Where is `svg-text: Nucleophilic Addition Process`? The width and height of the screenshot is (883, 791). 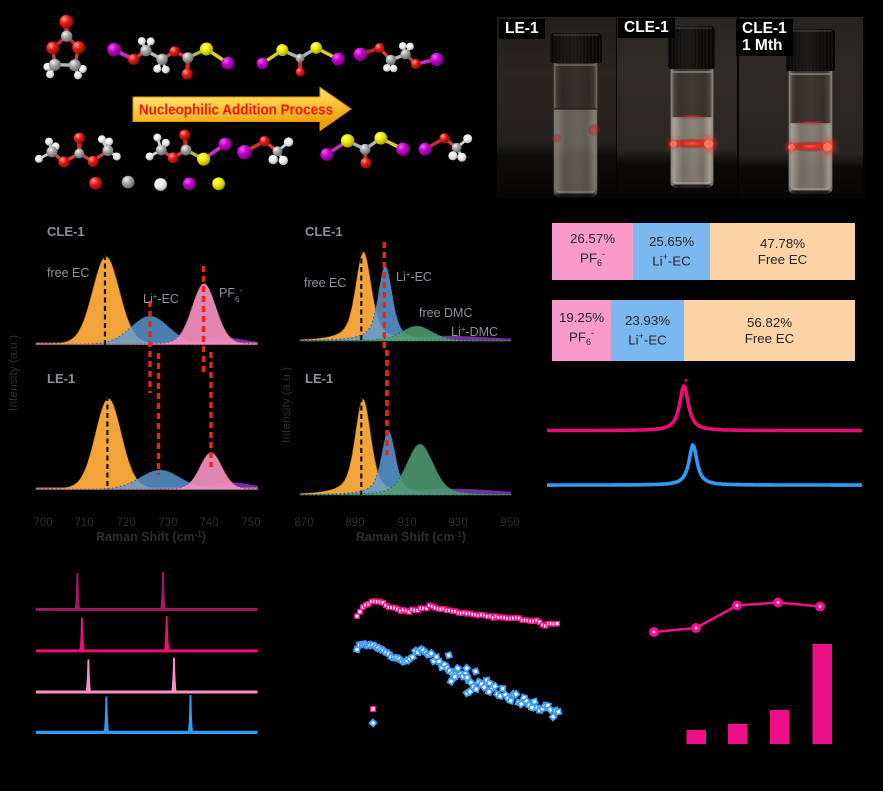
svg-text: Nucleophilic Addition Process is located at coordinates (236, 110).